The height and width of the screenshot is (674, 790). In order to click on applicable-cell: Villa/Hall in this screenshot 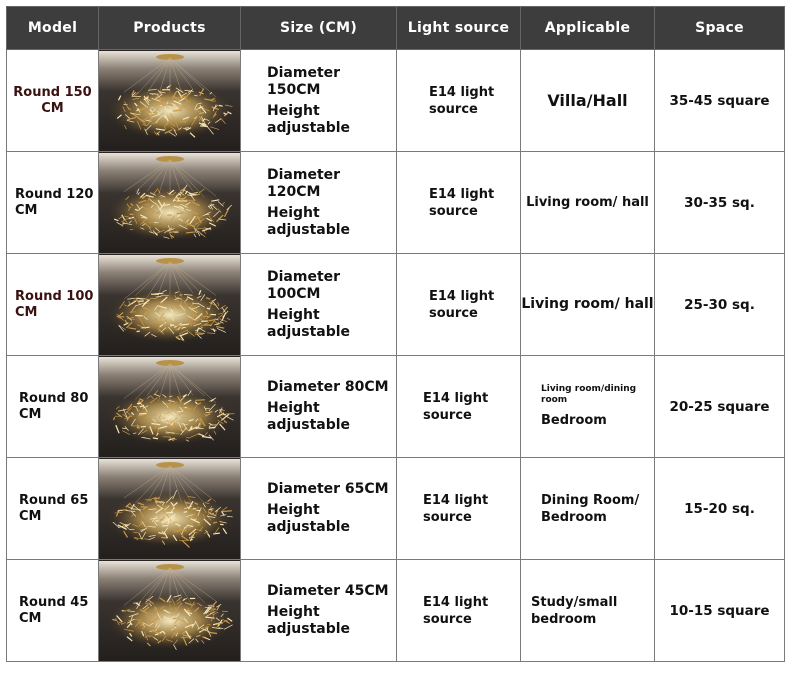, I will do `click(587, 100)`.